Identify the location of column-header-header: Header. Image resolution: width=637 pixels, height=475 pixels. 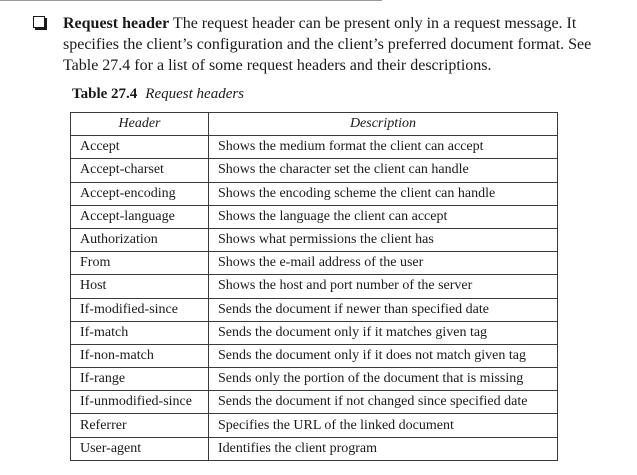
(139, 124).